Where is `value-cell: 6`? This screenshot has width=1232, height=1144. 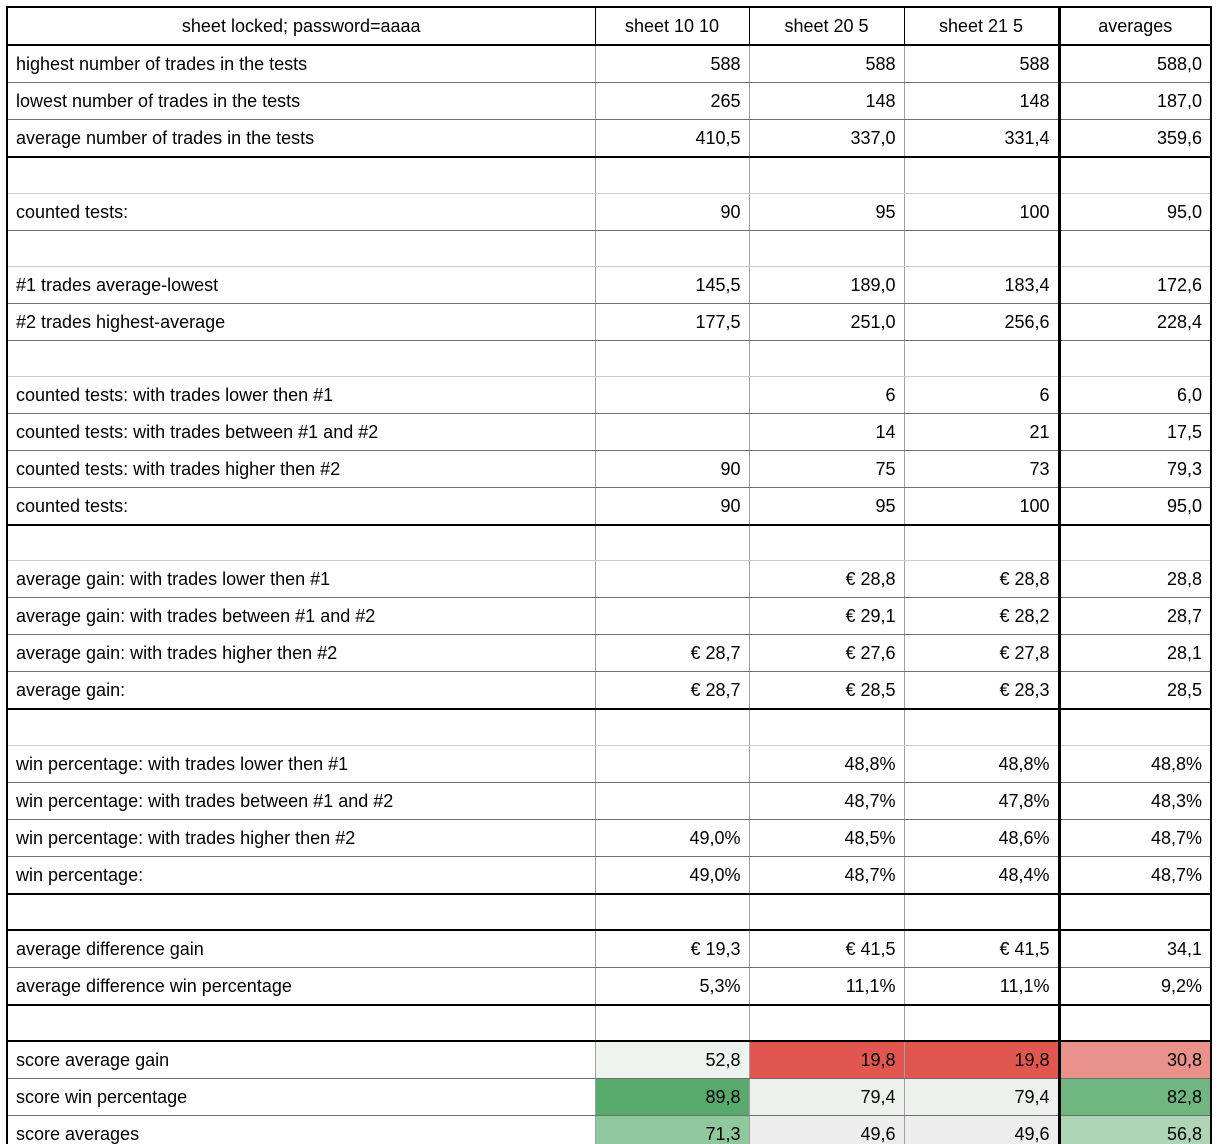
value-cell: 6 is located at coordinates (981, 394).